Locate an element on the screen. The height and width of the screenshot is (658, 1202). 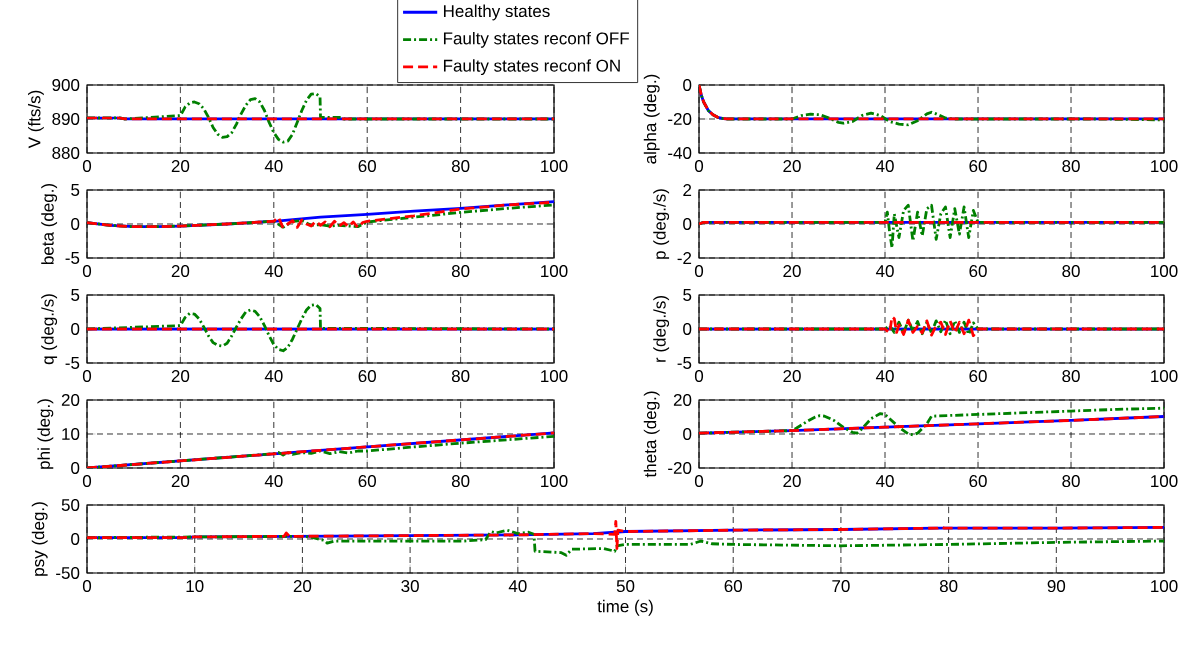
y-tick-label: -2 is located at coordinates (684, 258).